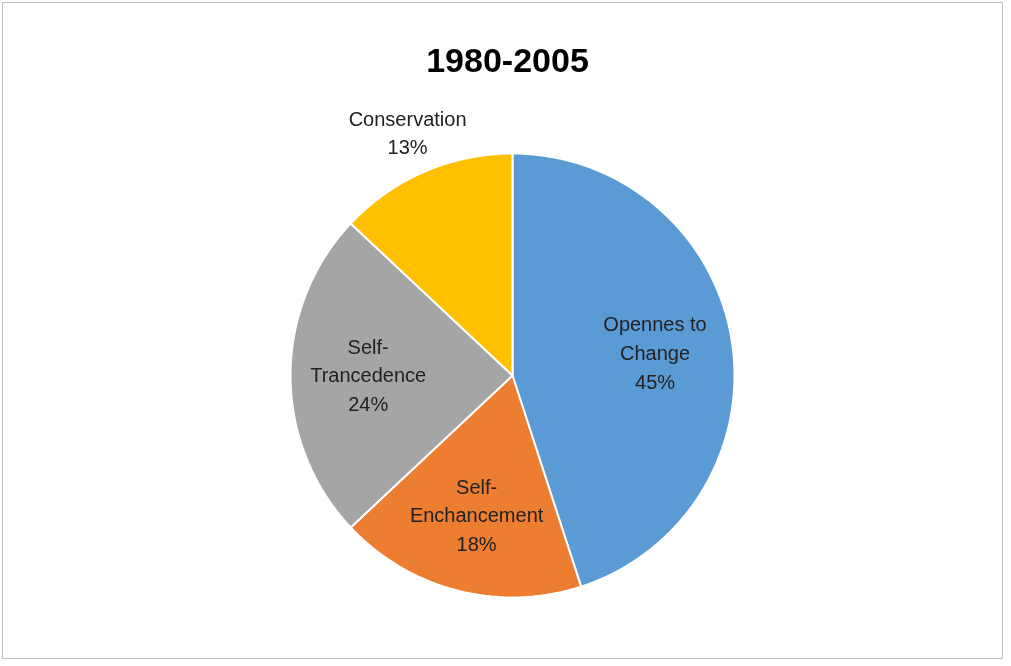  I want to click on data-label: 18%, so click(476, 543).